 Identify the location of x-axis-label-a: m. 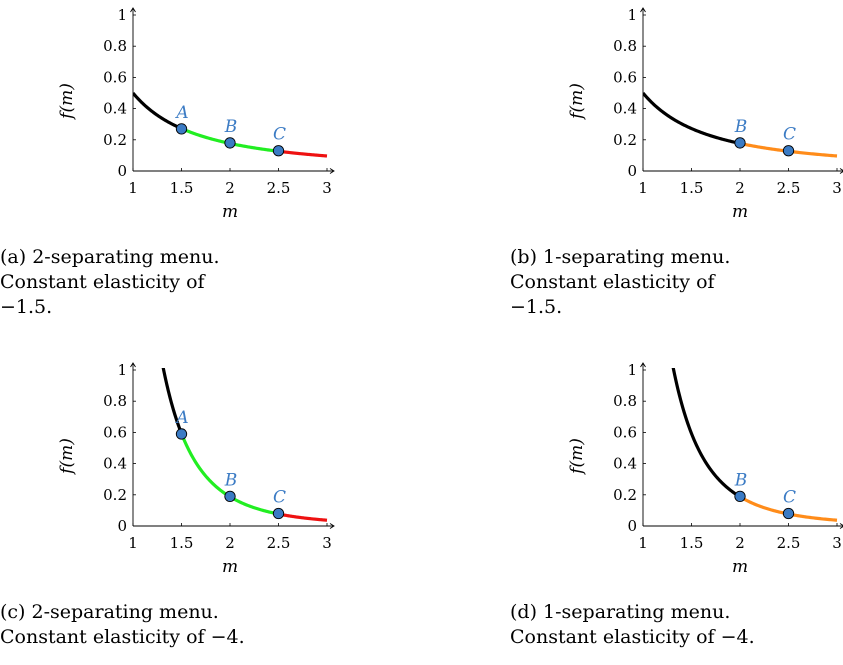
(230, 212).